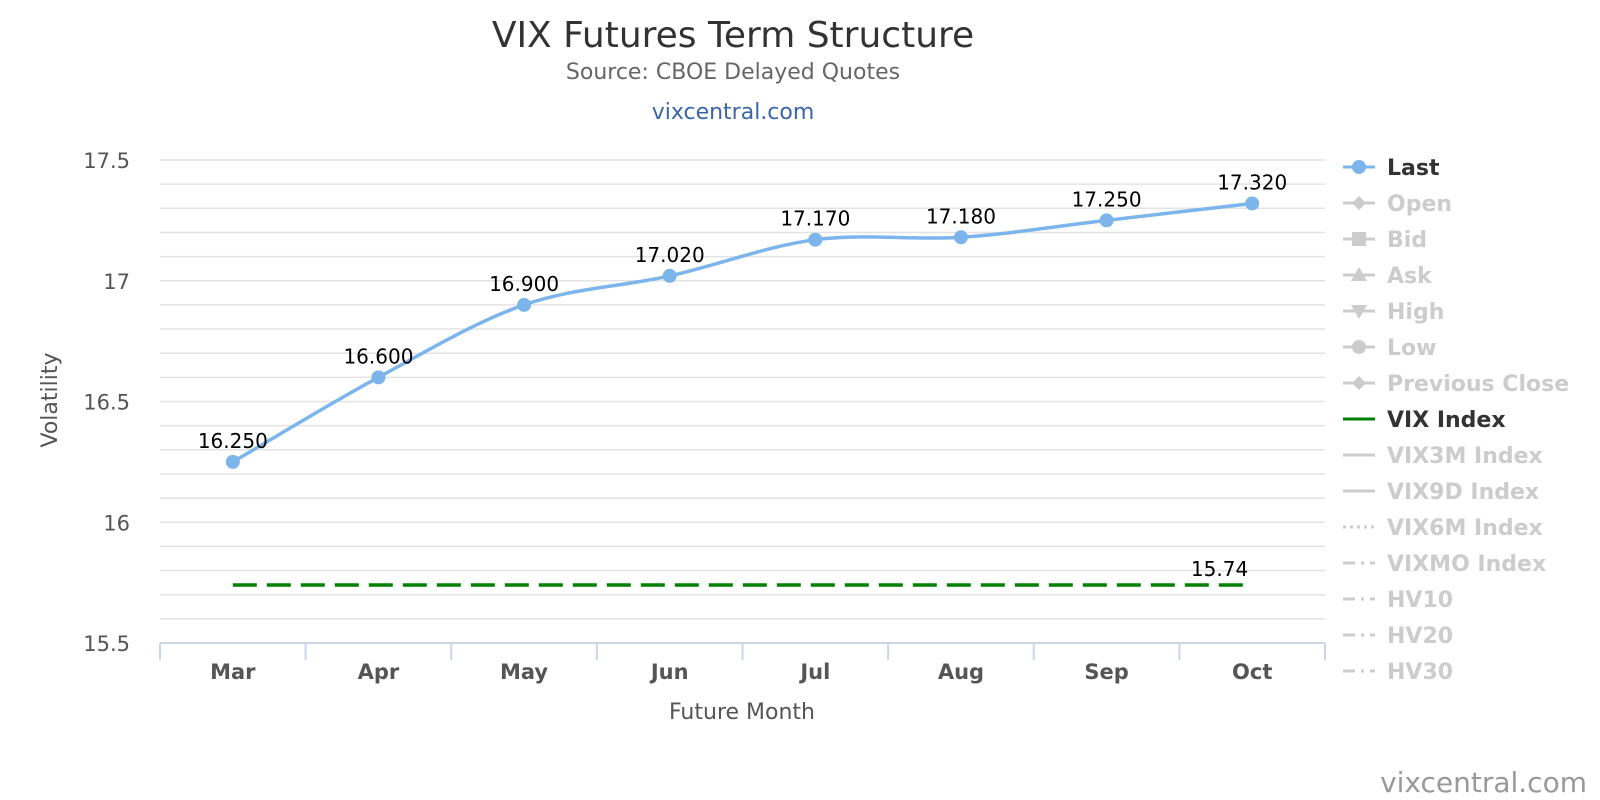  What do you see at coordinates (1415, 312) in the screenshot?
I see `legend-label: High` at bounding box center [1415, 312].